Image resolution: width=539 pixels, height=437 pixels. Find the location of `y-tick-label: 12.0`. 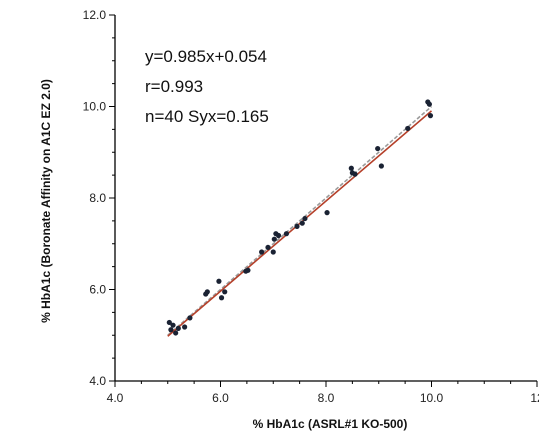

y-tick-label: 12.0 is located at coordinates (95, 15).